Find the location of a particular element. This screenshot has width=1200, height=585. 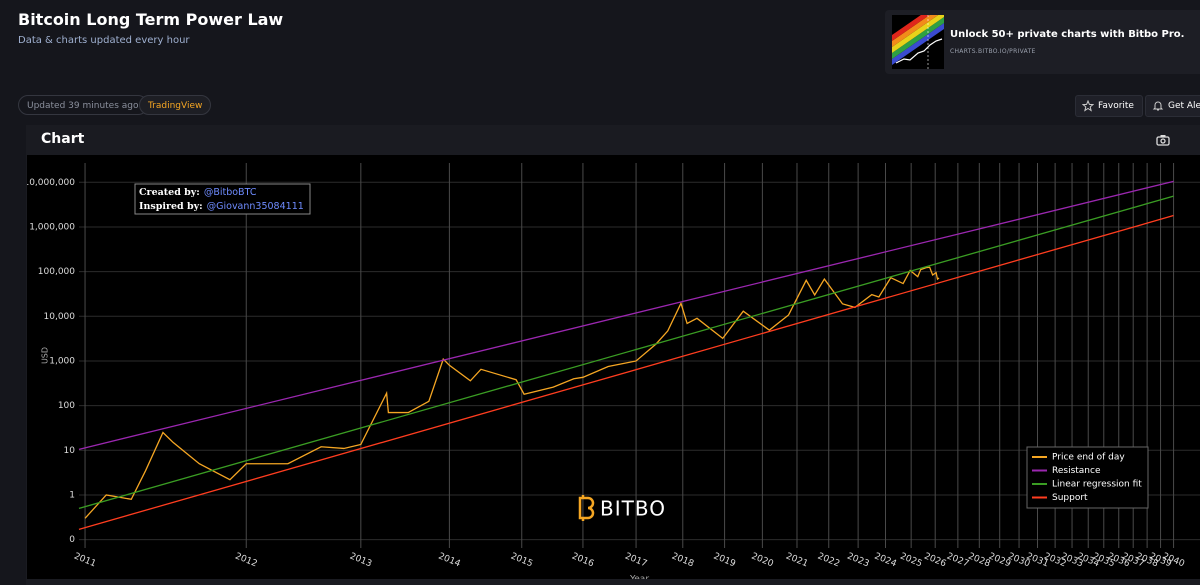

y-tick-label: 10 is located at coordinates (70, 451).